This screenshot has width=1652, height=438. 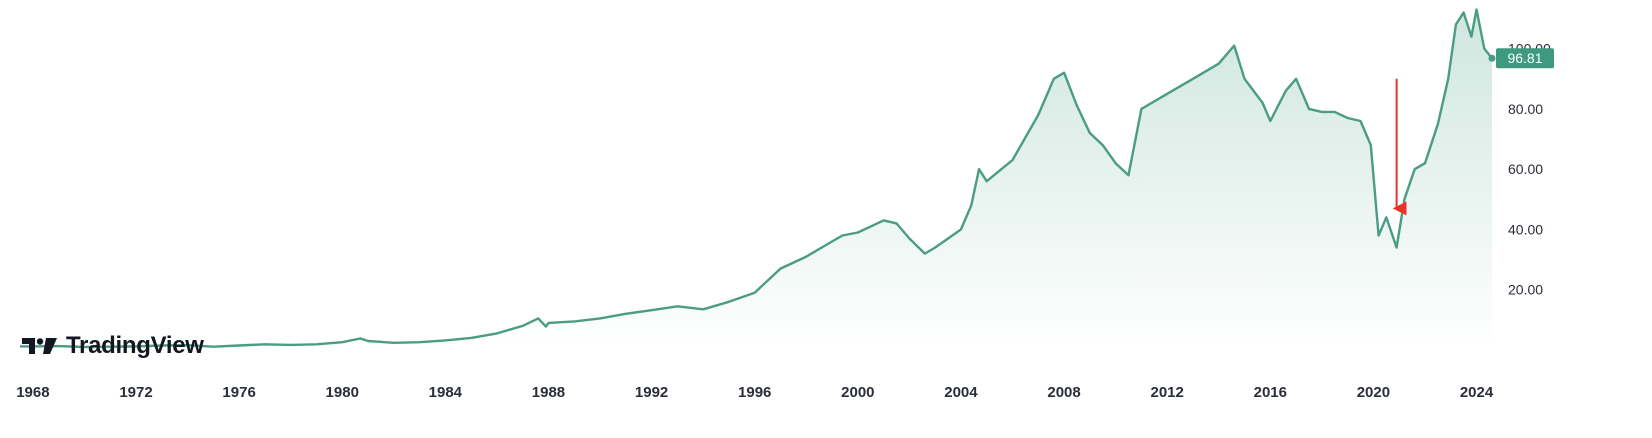 What do you see at coordinates (32, 392) in the screenshot?
I see `x-tick-label: 1968` at bounding box center [32, 392].